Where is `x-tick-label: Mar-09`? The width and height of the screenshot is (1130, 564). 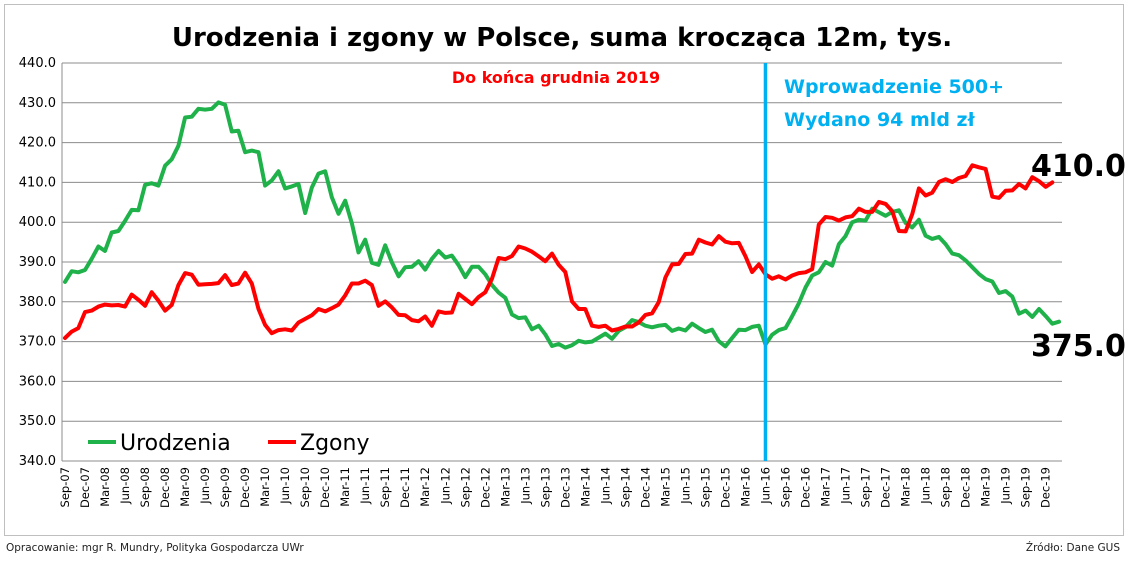
x-tick-label: Mar-09 is located at coordinates (185, 487).